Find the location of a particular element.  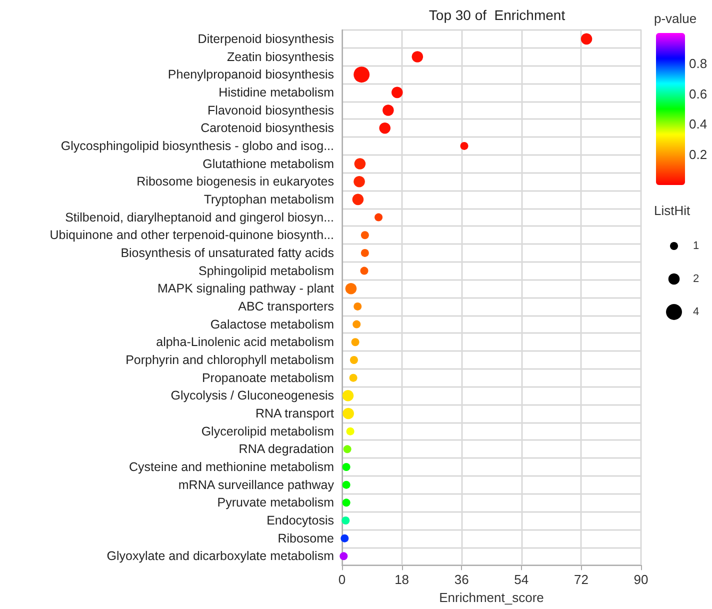

legend-title: ListHit is located at coordinates (672, 210).